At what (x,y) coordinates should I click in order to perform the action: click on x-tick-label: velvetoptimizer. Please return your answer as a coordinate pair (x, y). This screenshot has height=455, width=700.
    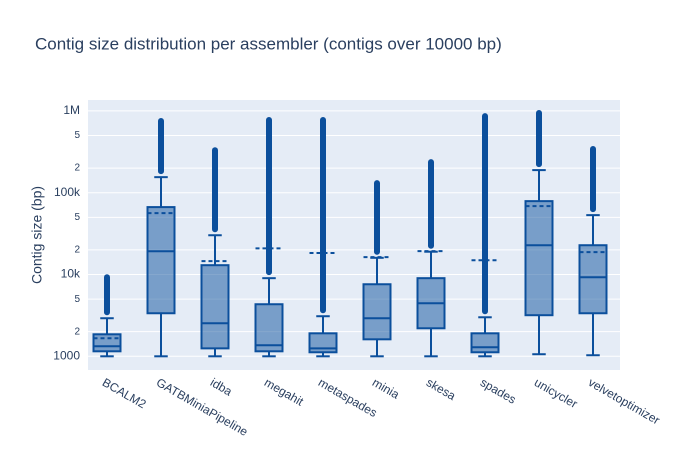
    Looking at the image, I should click on (624, 401).